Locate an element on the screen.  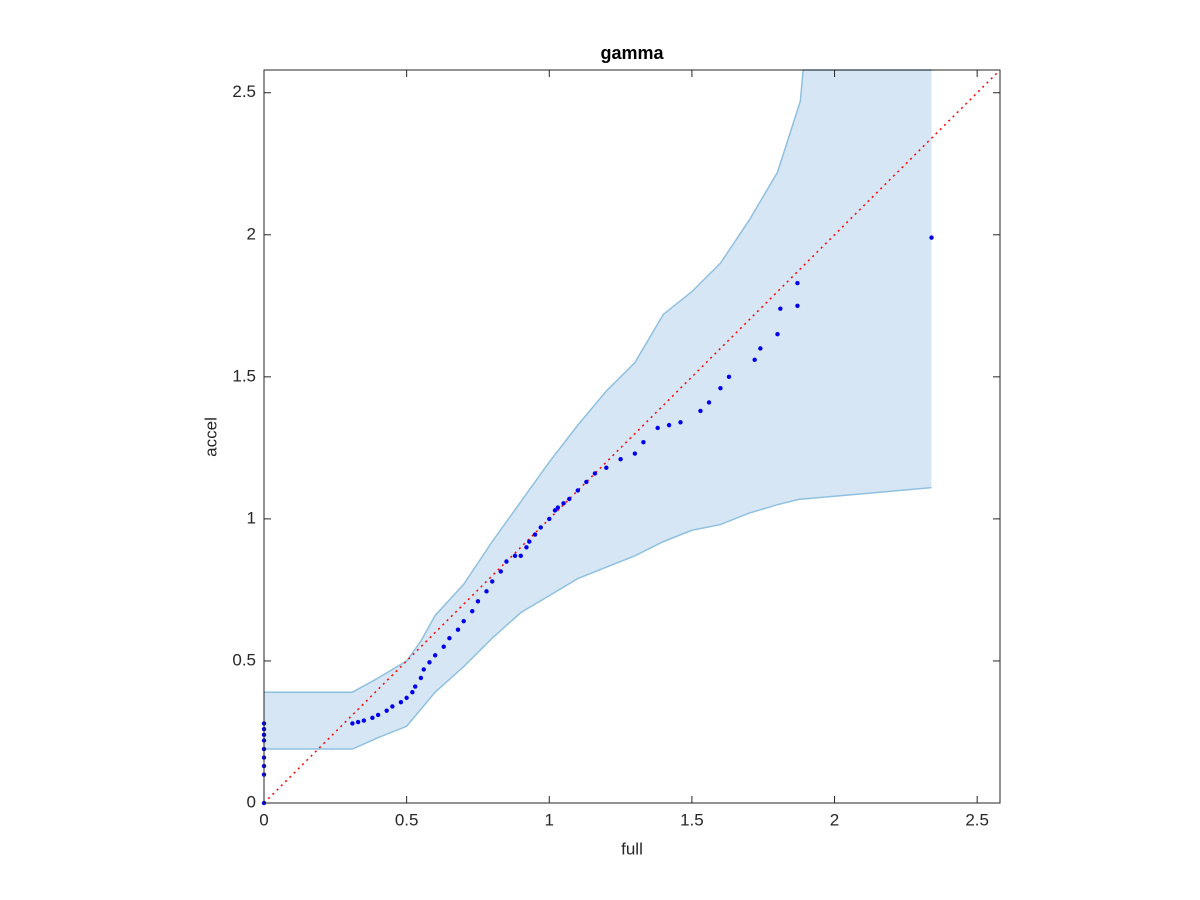
y-tick-label: 2 is located at coordinates (251, 233).